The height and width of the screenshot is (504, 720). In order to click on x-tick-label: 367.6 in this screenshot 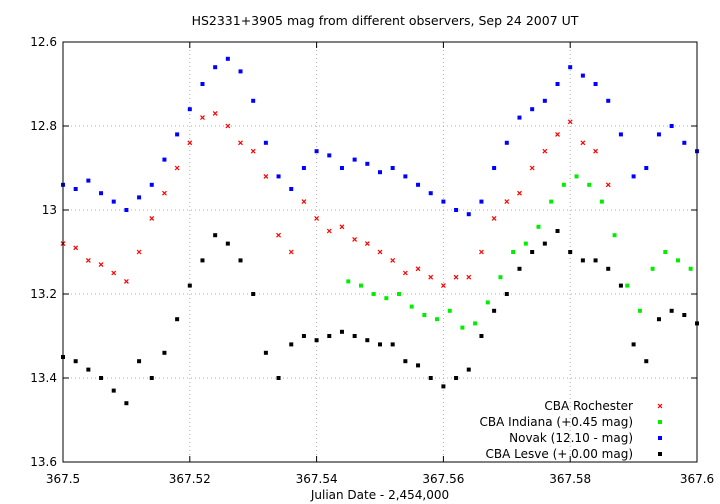, I will do `click(697, 479)`.